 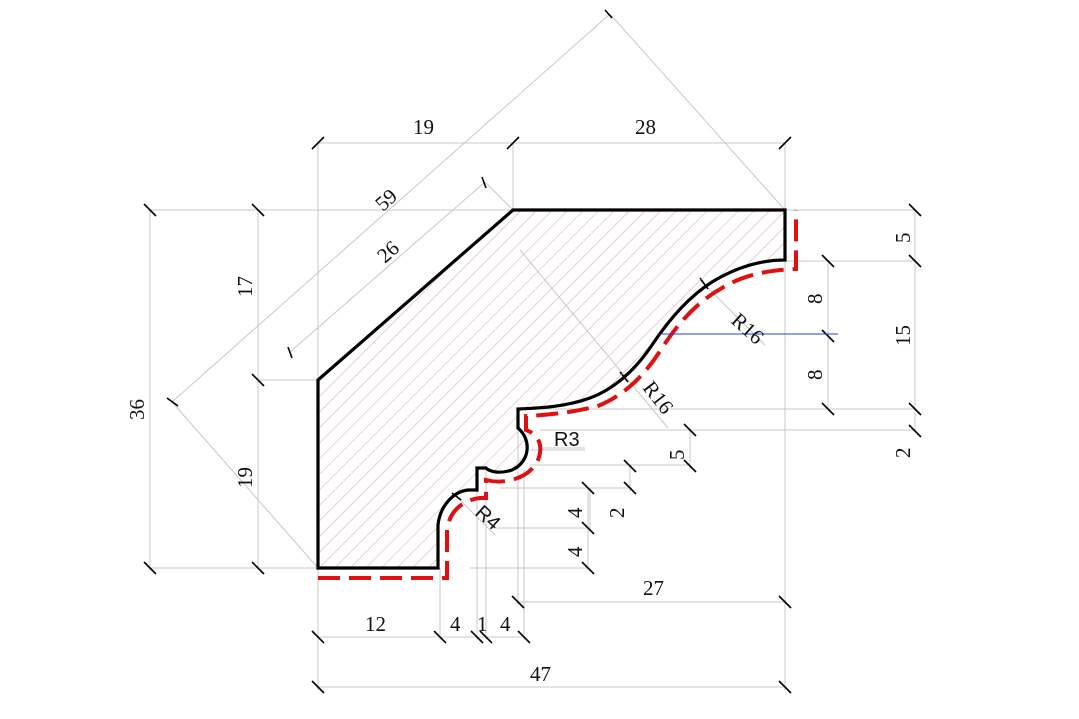 I want to click on dim-step-b: 2, so click(x=617, y=513).